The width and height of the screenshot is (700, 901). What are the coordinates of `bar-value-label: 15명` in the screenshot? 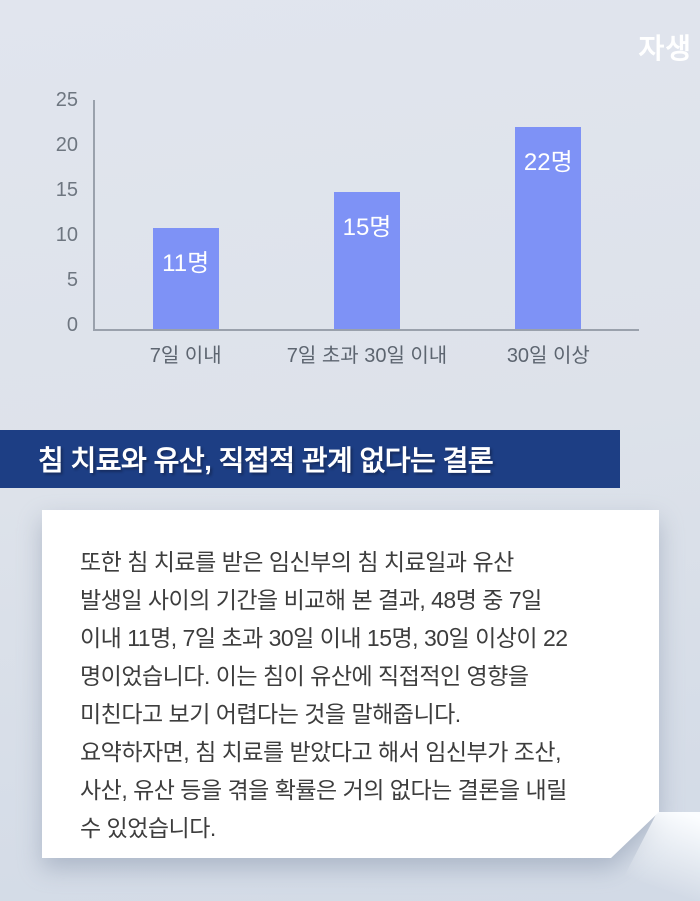 It's located at (367, 227).